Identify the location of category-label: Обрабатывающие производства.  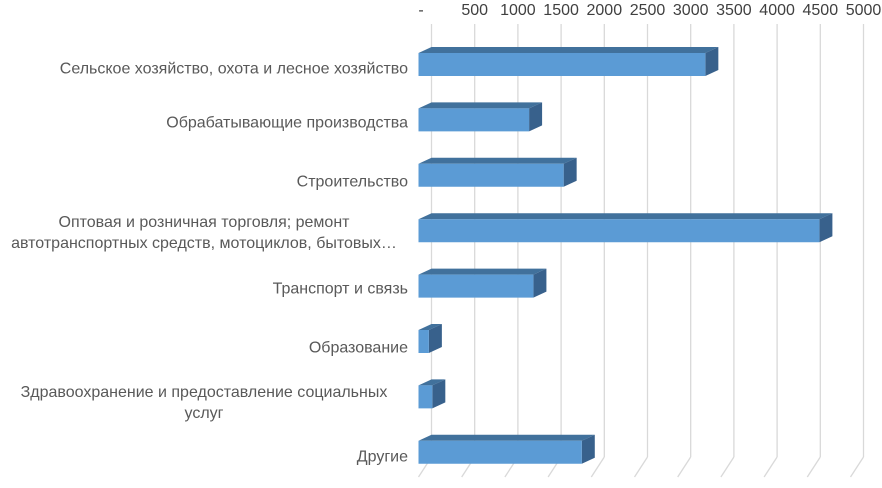
(287, 123).